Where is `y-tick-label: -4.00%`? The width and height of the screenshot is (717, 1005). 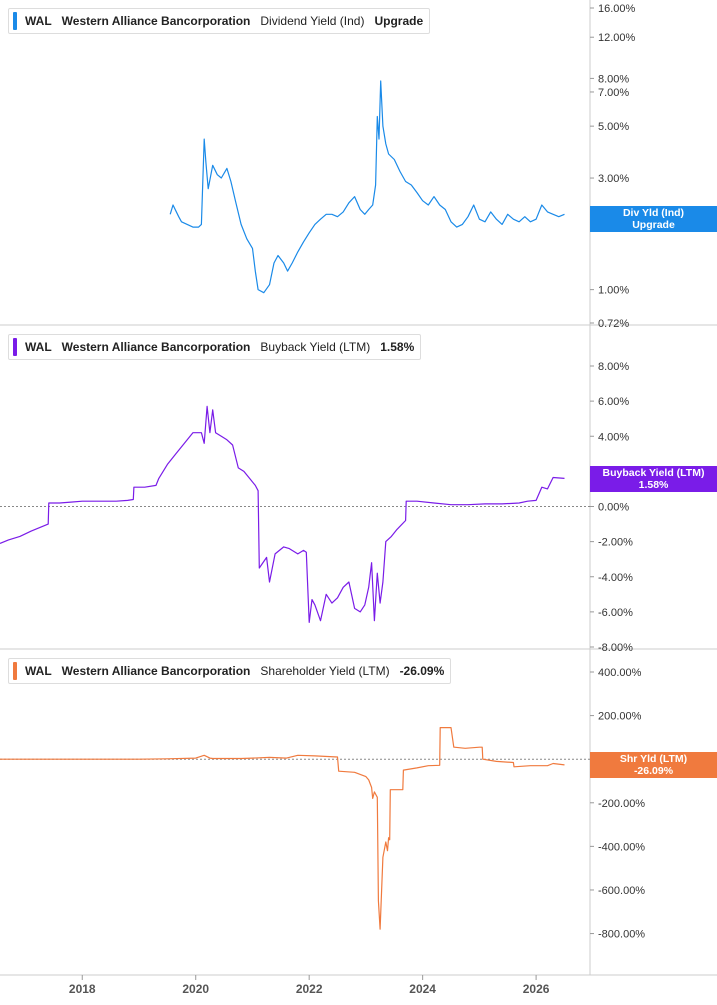 y-tick-label: -4.00% is located at coordinates (615, 578).